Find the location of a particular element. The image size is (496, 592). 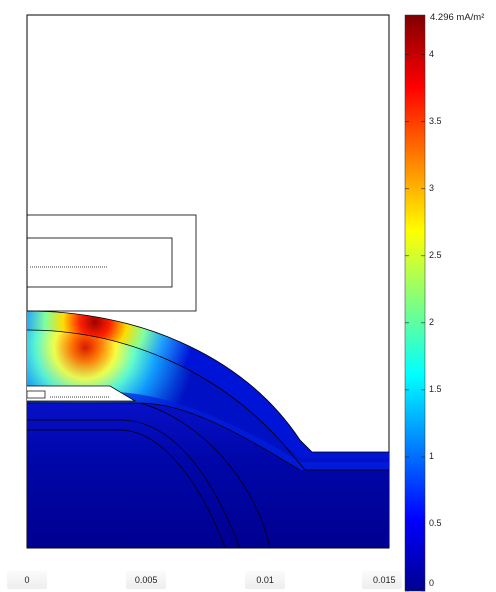

colorbar-tick-label: 2 is located at coordinates (432, 321).